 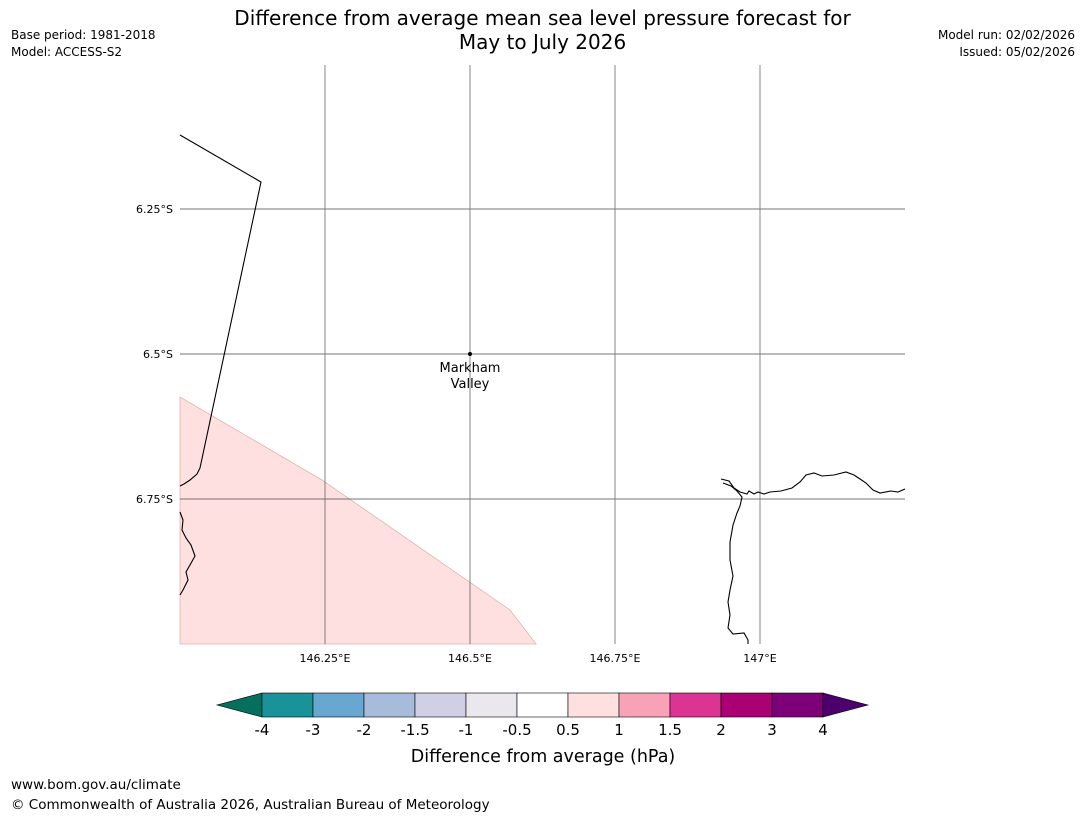 I want to click on colorbar-tick-label: -3, so click(x=313, y=730).